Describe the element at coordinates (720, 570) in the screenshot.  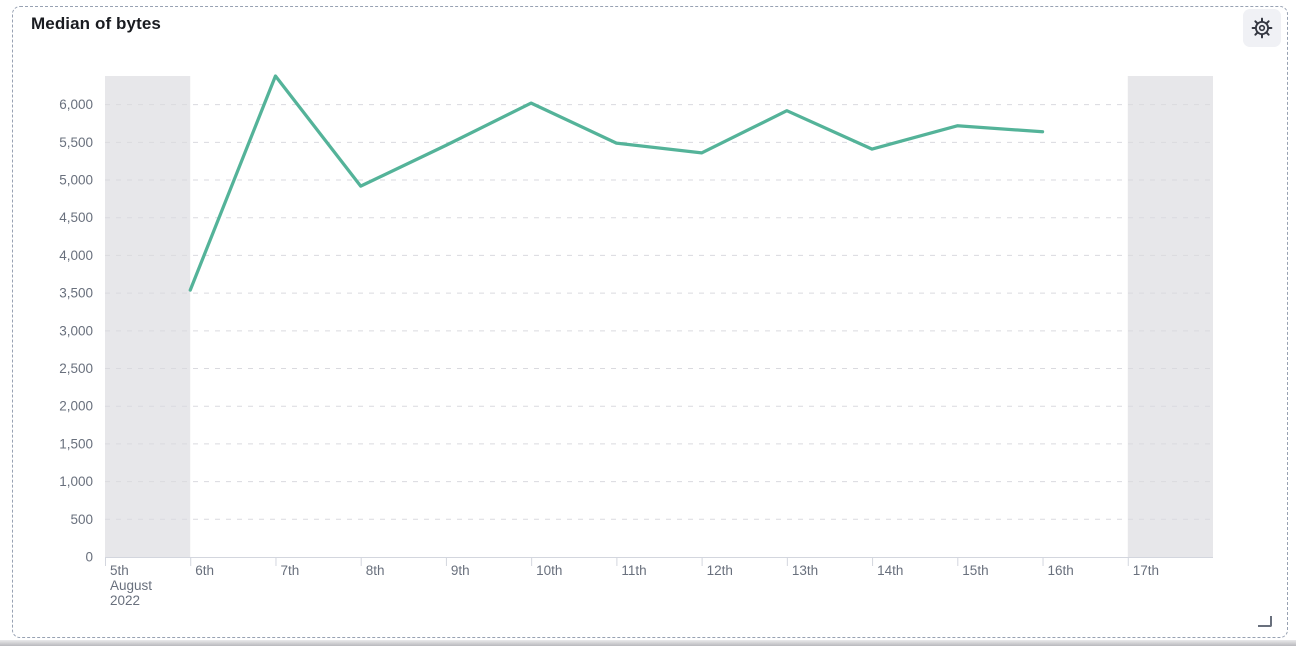
I see `x-axis-tick-label: 12th` at that location.